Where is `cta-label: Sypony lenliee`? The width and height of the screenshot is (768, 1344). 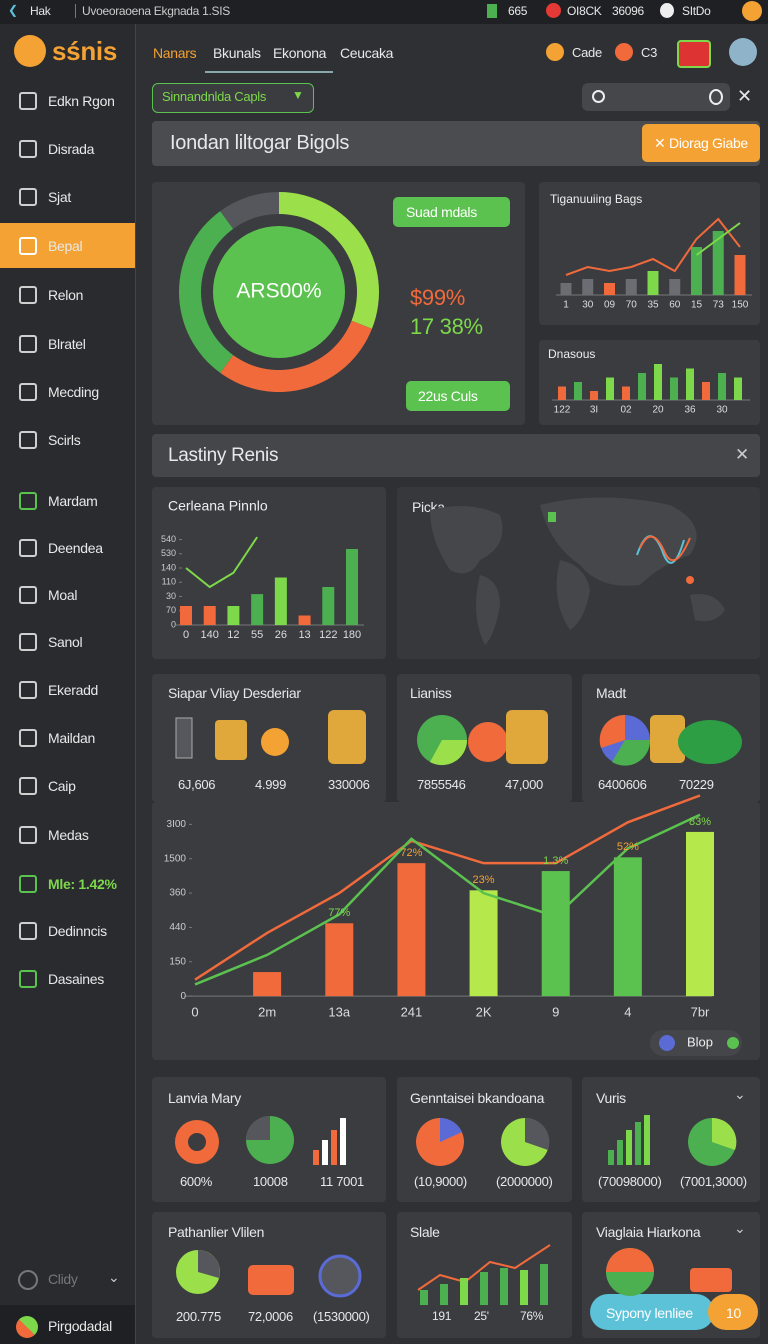 cta-label: Sypony lenliee is located at coordinates (649, 1313).